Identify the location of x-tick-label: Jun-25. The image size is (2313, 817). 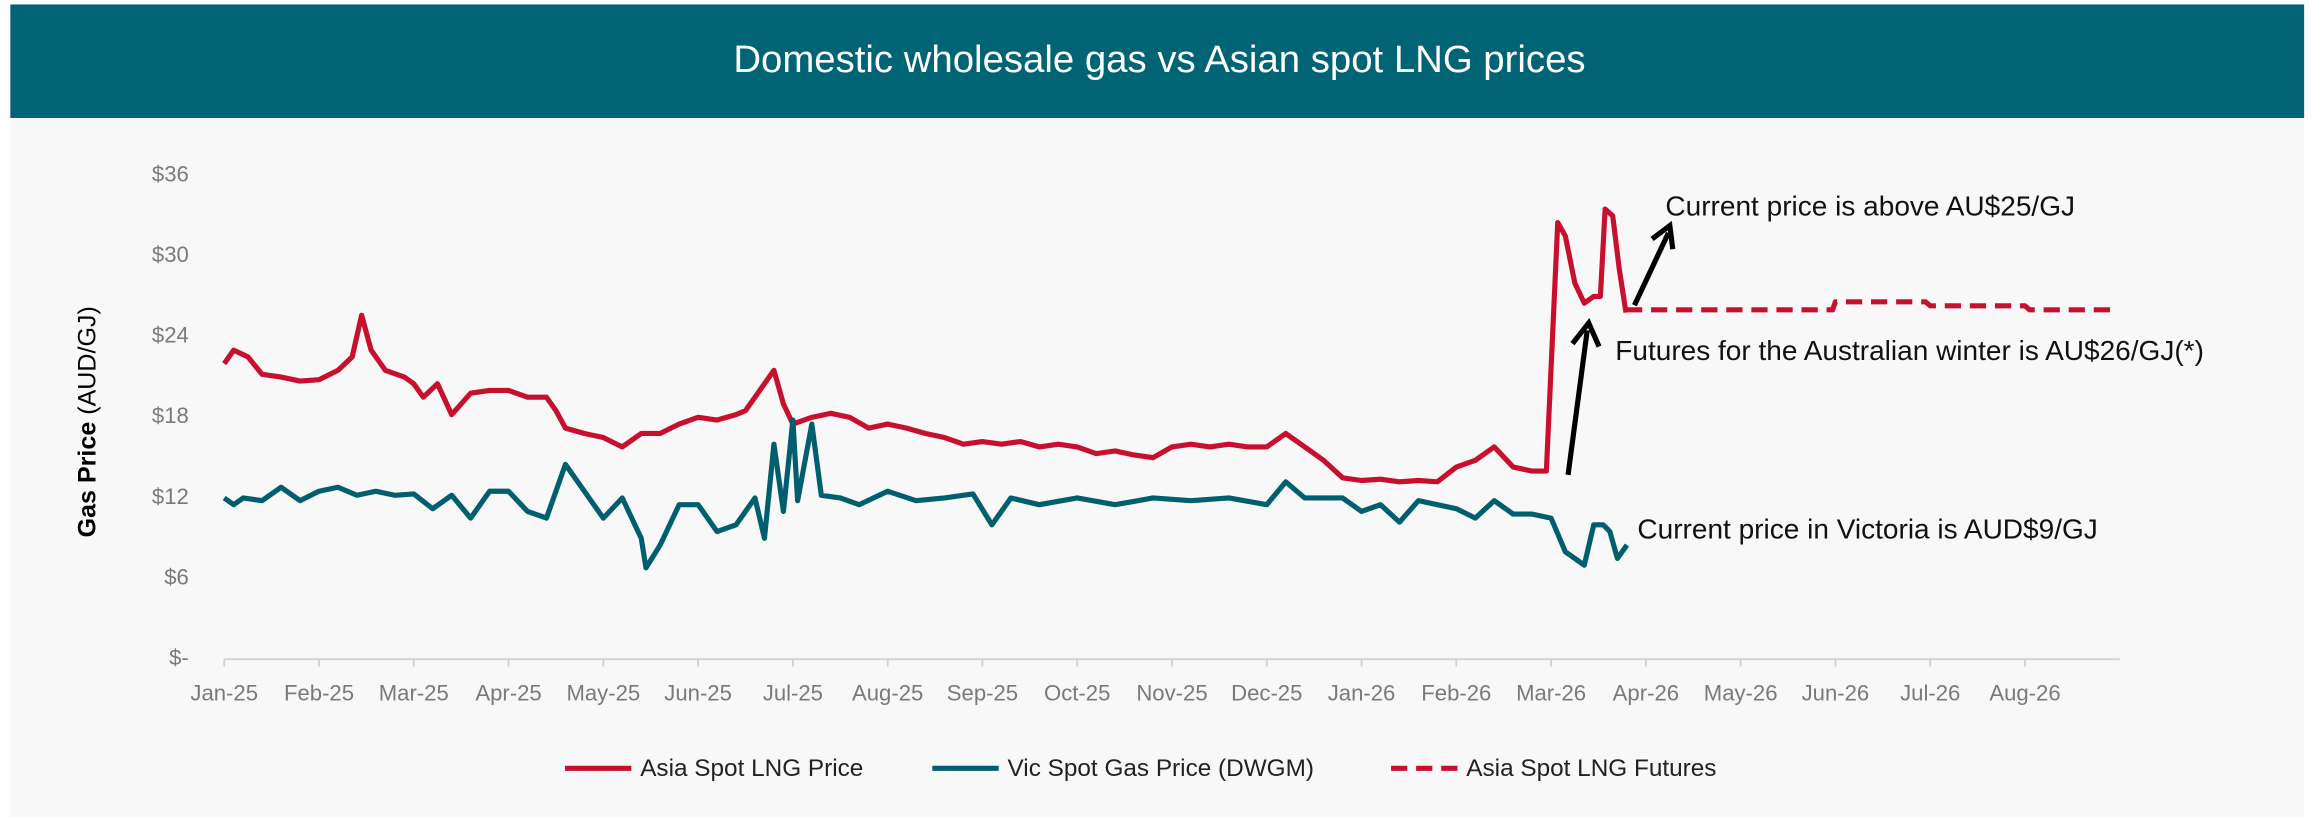
(698, 692).